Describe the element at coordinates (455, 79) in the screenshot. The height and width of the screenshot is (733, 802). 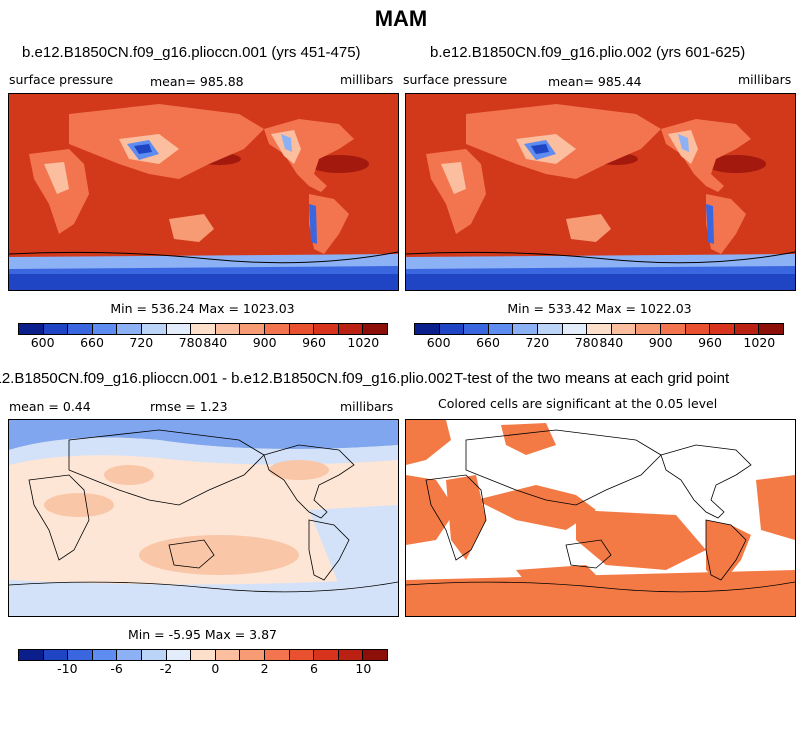
I see `panel2-variable-label: surface pressure` at that location.